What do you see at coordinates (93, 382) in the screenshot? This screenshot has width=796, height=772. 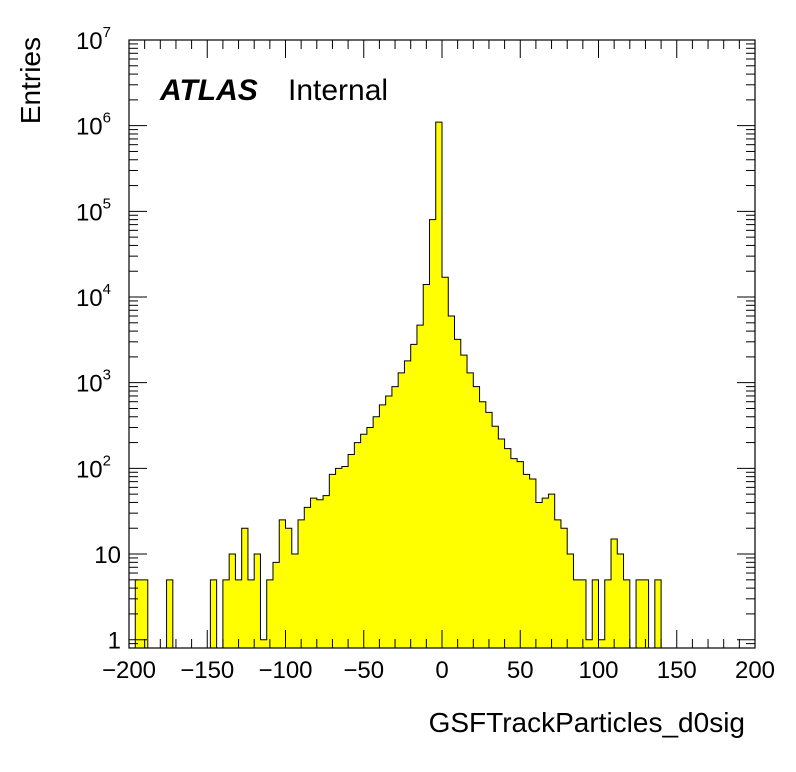 I see `y-tick-label: 10³` at bounding box center [93, 382].